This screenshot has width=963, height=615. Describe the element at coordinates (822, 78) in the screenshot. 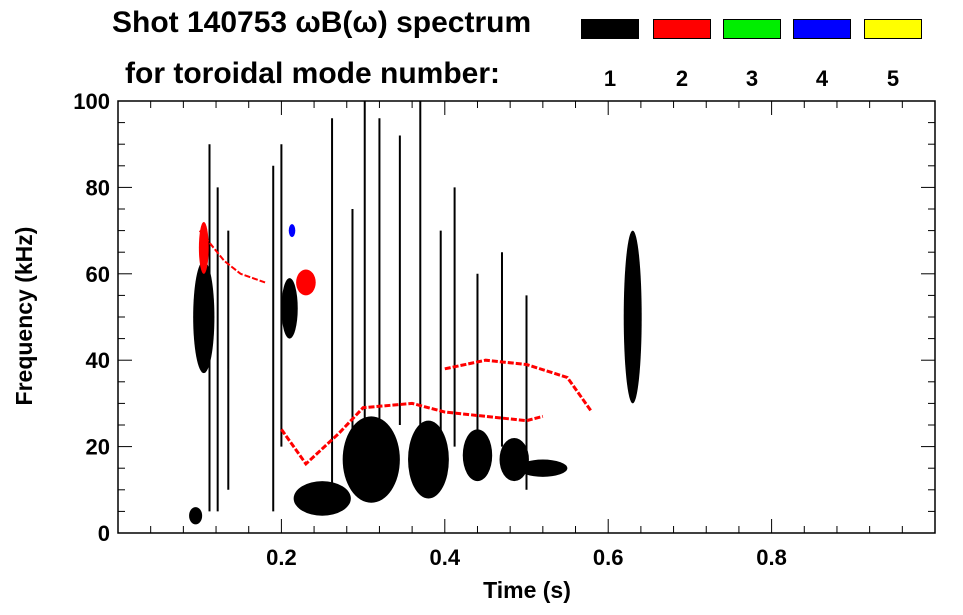

I see `legend-label-mode-4: 4` at that location.